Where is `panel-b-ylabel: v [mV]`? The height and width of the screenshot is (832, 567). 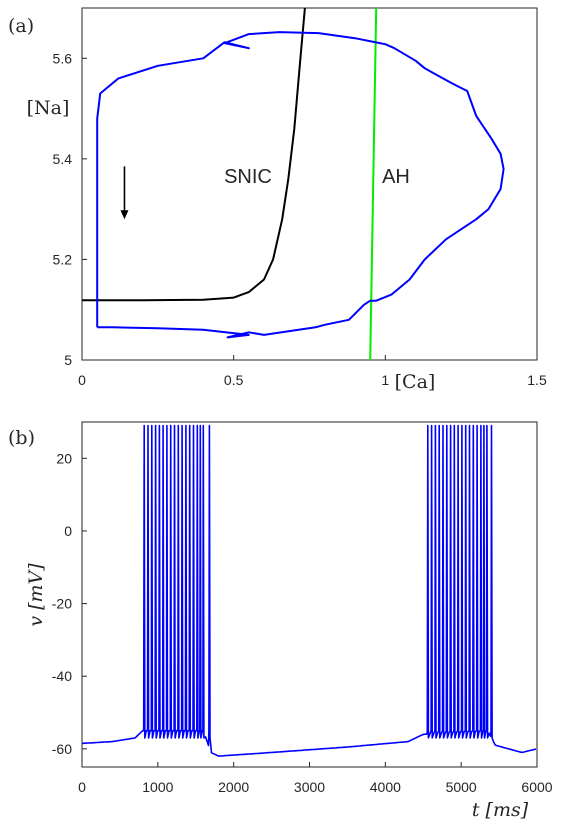
panel-b-ylabel: v [mV] is located at coordinates (36, 595).